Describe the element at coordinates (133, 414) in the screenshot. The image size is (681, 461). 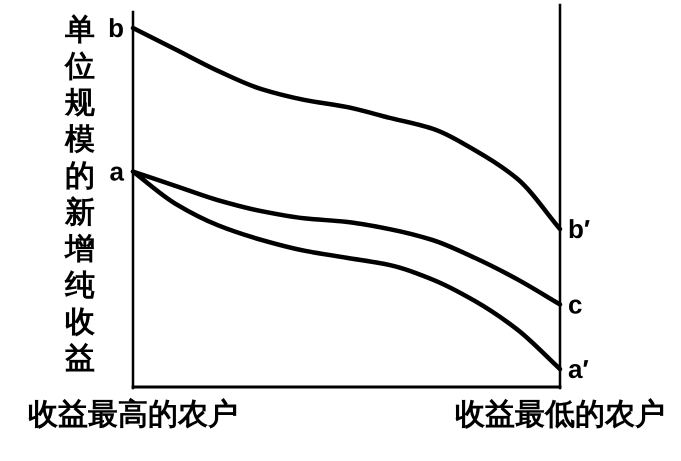
I see `x-tick-label: 收益最高的农户` at that location.